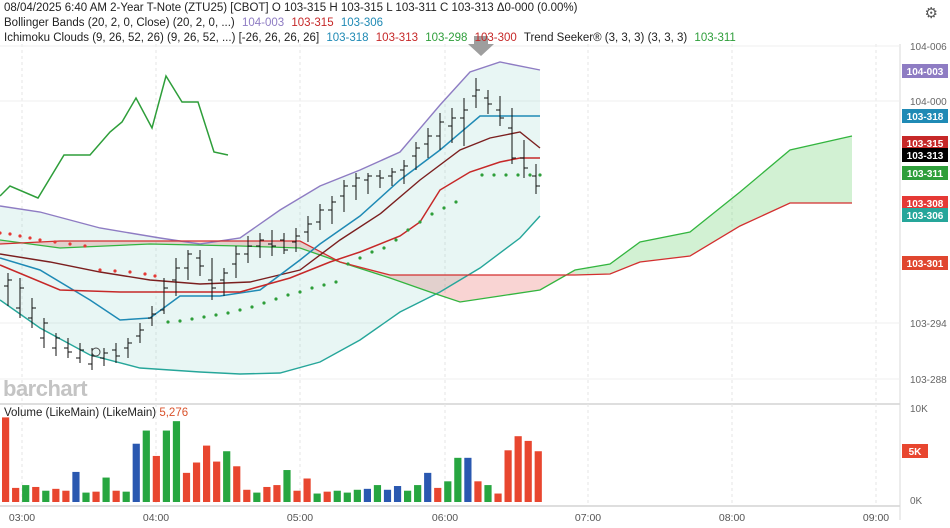 Image resolution: width=950 pixels, height=528 pixels. What do you see at coordinates (925, 264) in the screenshot?
I see `price-badge-label: 103-301` at bounding box center [925, 264].